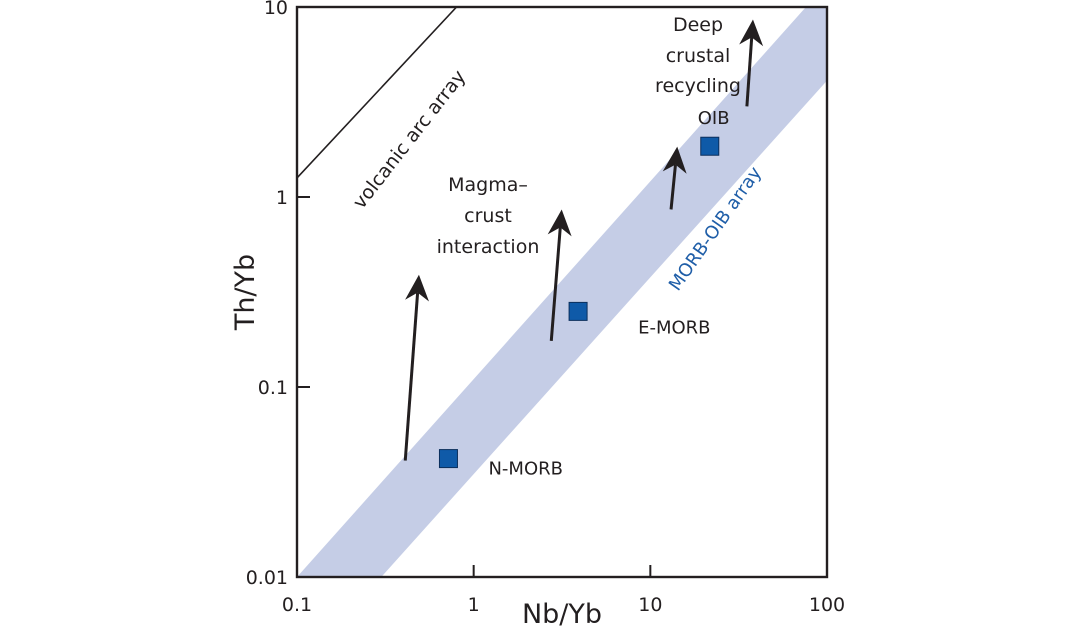 This screenshot has width=1079, height=632. What do you see at coordinates (650, 605) in the screenshot?
I see `x-tick-label: 10` at bounding box center [650, 605].